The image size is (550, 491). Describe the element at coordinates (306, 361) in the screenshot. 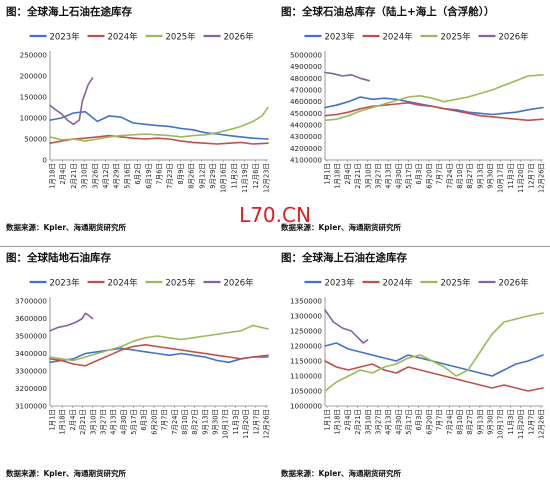

I see `y-tick-label: 1150000` at that location.